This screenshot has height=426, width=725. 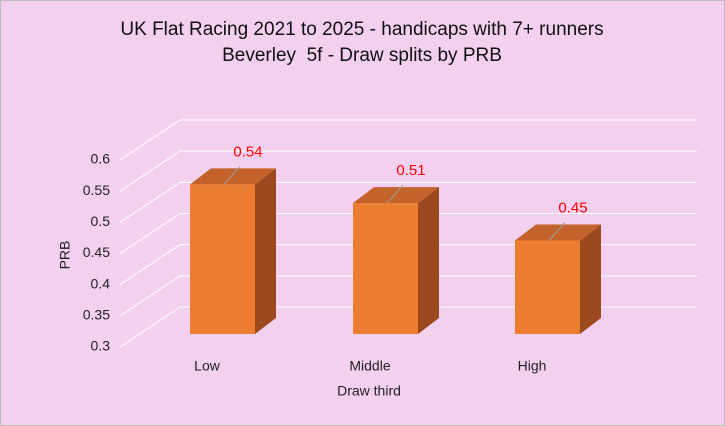 I want to click on value-label: 0.51, so click(x=410, y=170).